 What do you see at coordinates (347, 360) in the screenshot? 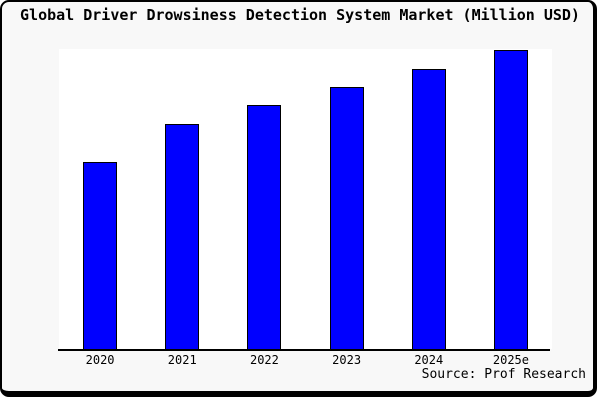
I see `x-tick-label-2023: 2023` at bounding box center [347, 360].